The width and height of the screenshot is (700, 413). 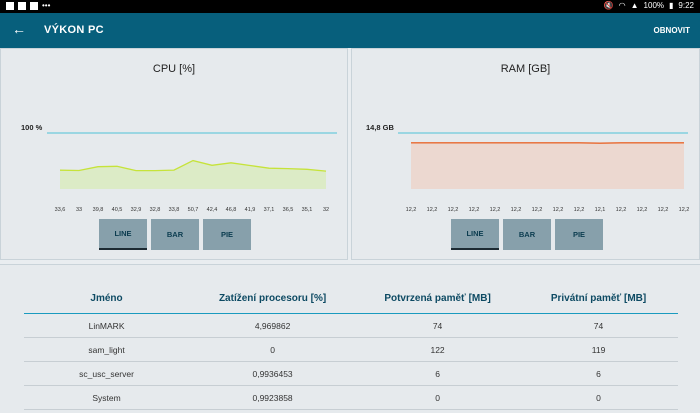 I want to click on clock: 9:22, so click(x=686, y=5).